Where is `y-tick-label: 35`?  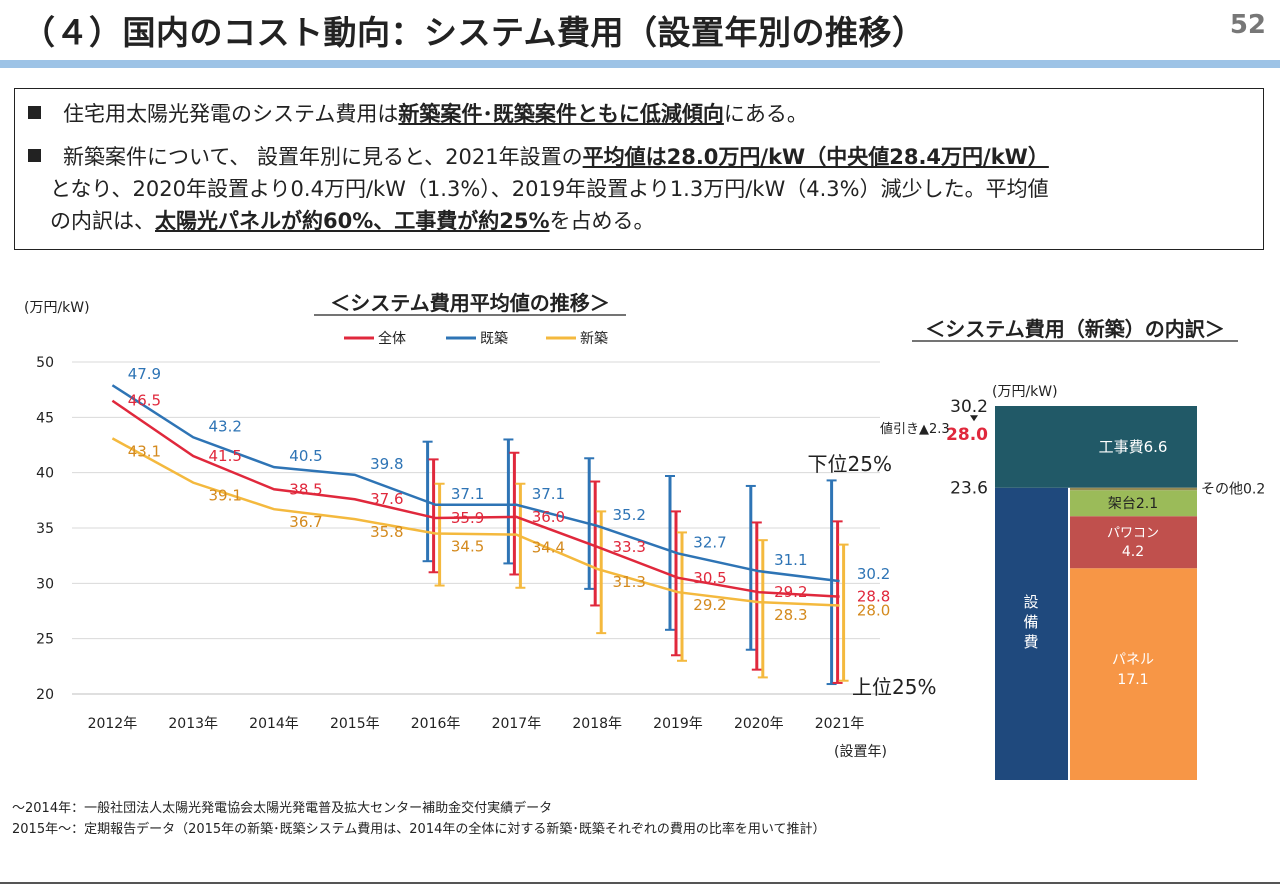
y-tick-label: 35 is located at coordinates (45, 529).